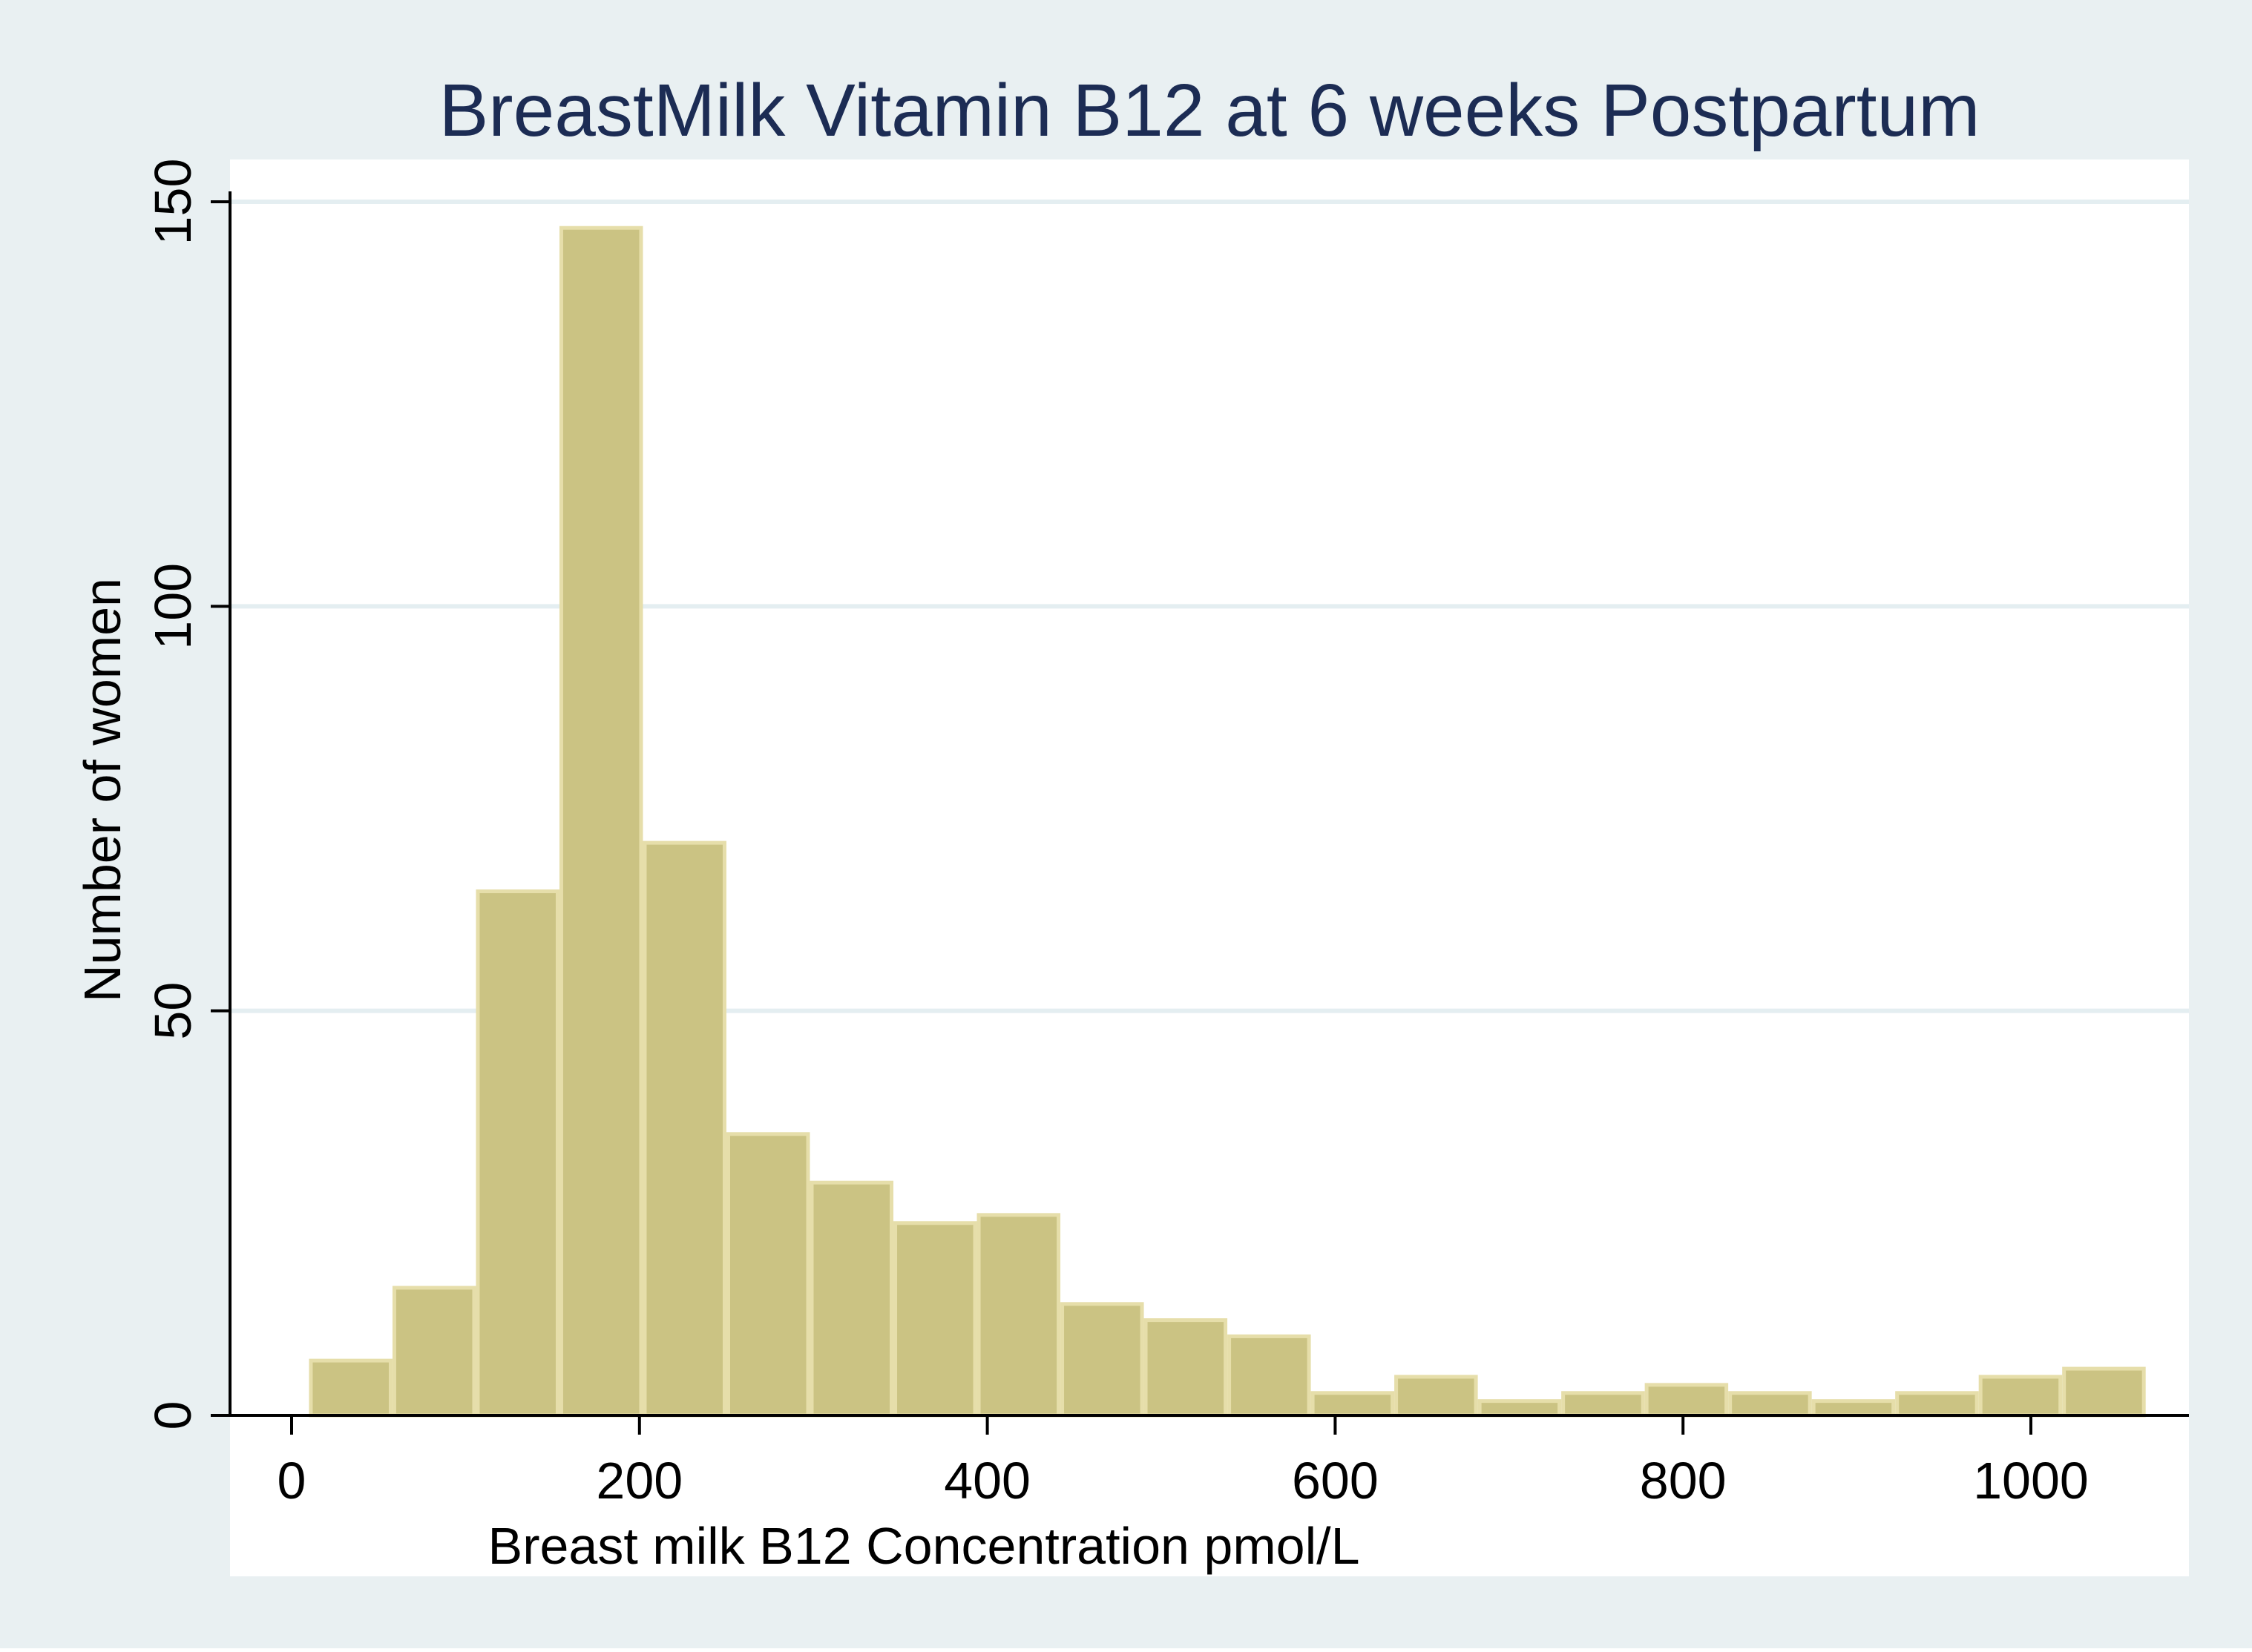 The height and width of the screenshot is (1652, 2252). I want to click on x-tick-label-200: 200, so click(639, 1481).